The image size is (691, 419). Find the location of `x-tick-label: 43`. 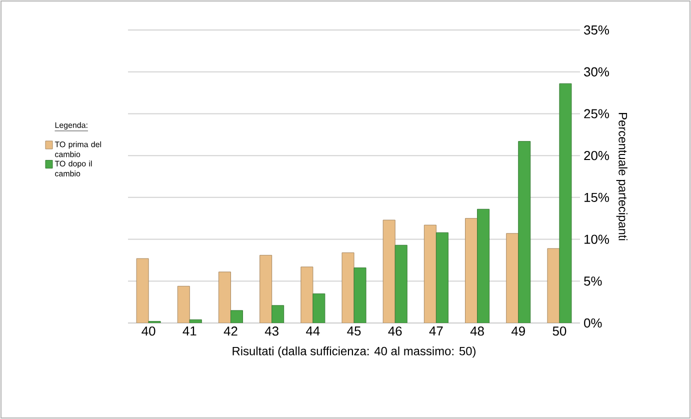

x-tick-label: 43 is located at coordinates (271, 331).